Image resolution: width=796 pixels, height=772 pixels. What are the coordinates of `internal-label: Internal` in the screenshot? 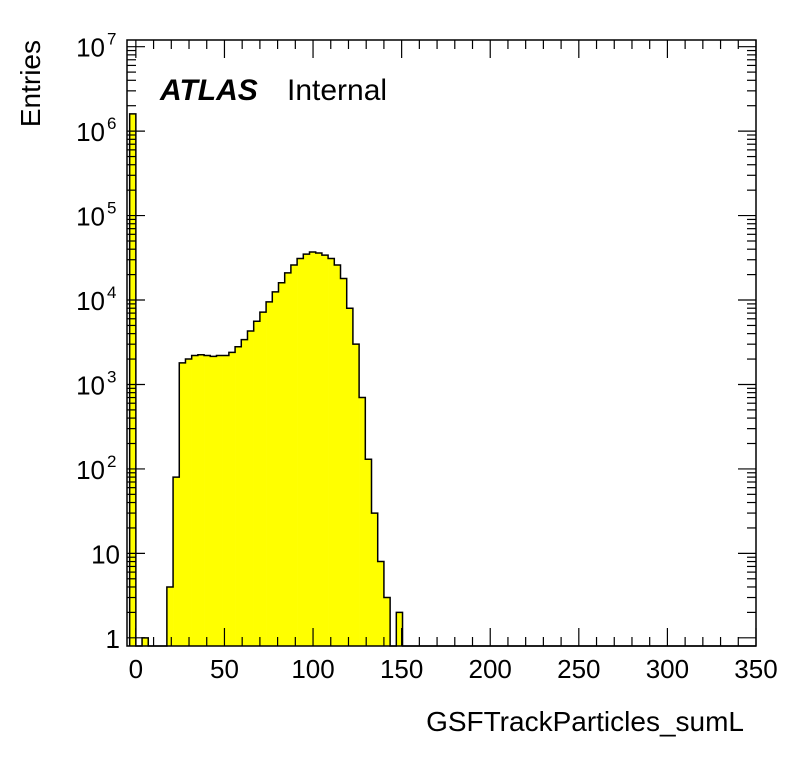 It's located at (337, 90).